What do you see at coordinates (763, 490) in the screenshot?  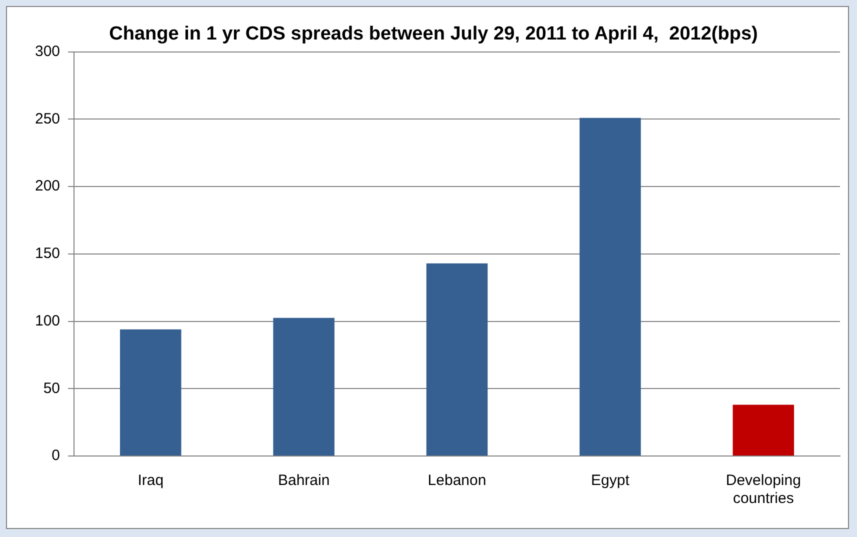 I see `x-tick-label: Developing countries` at bounding box center [763, 490].